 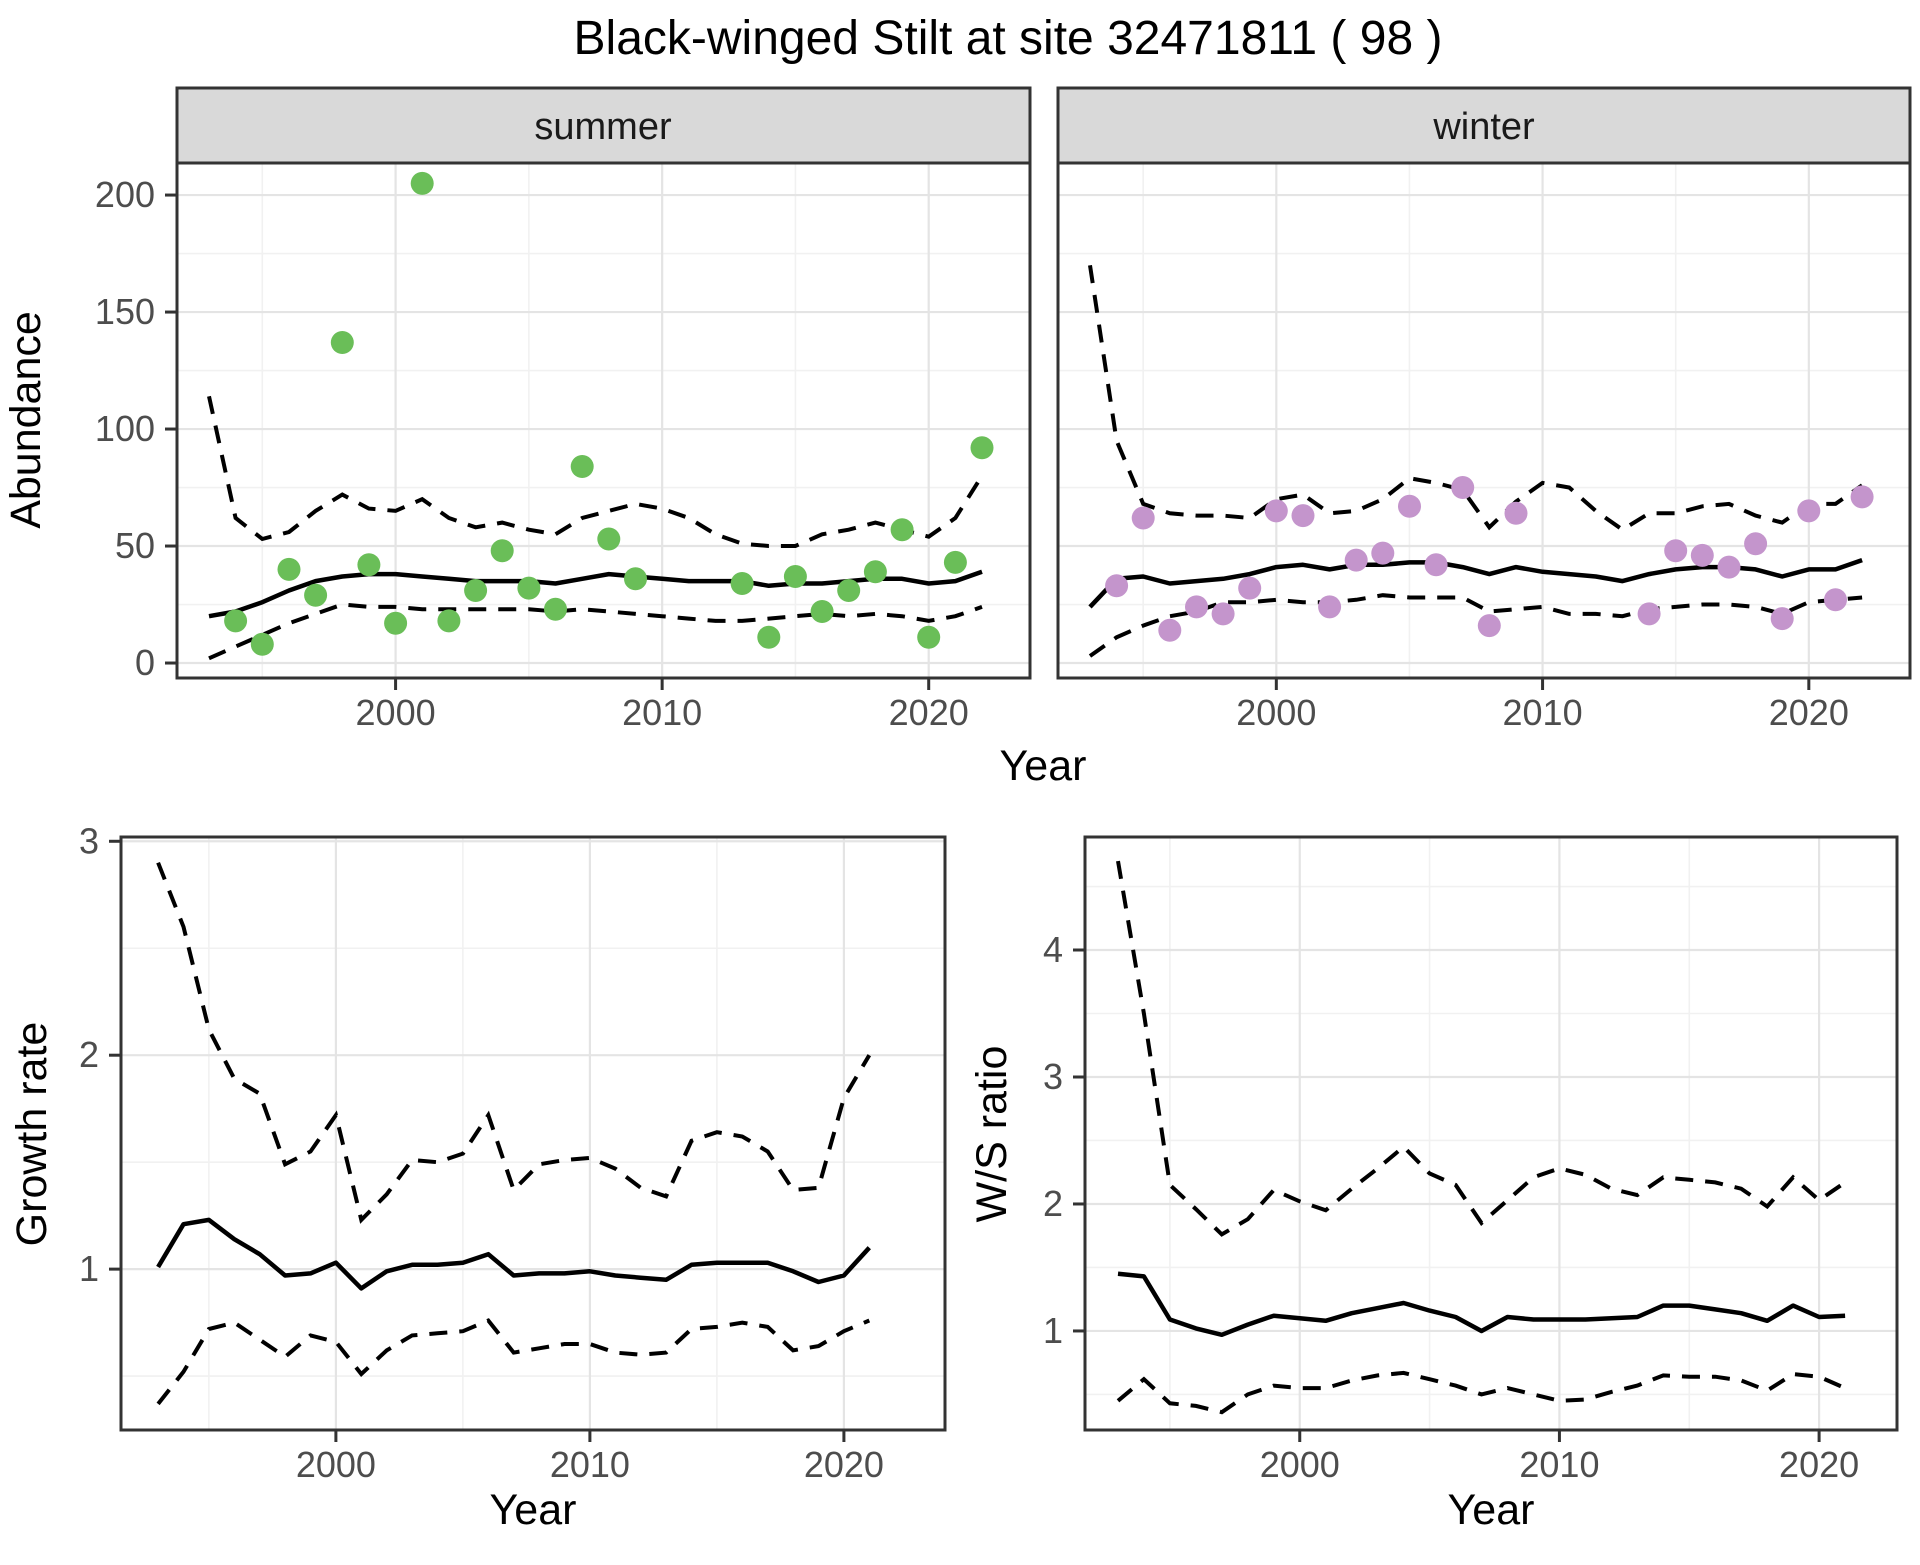 What do you see at coordinates (125, 428) in the screenshot?
I see `y-tick-label: 100` at bounding box center [125, 428].